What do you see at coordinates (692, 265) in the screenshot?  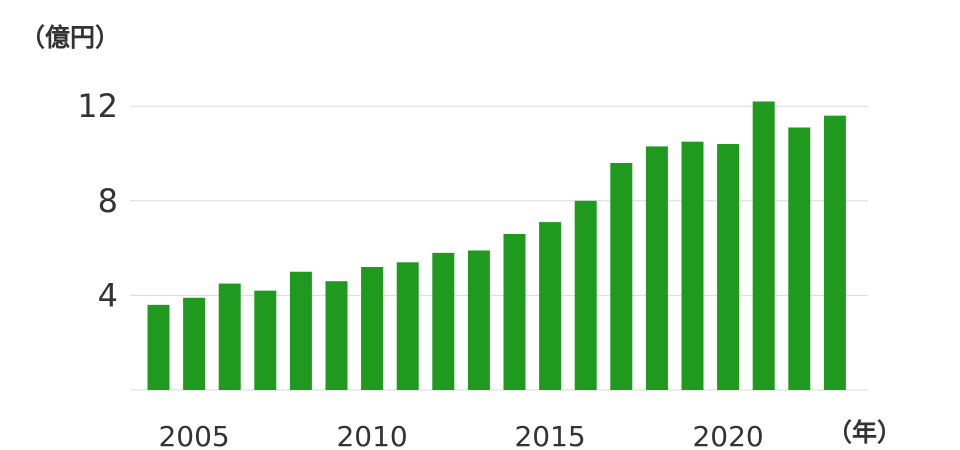 I see `bar-2019` at bounding box center [692, 265].